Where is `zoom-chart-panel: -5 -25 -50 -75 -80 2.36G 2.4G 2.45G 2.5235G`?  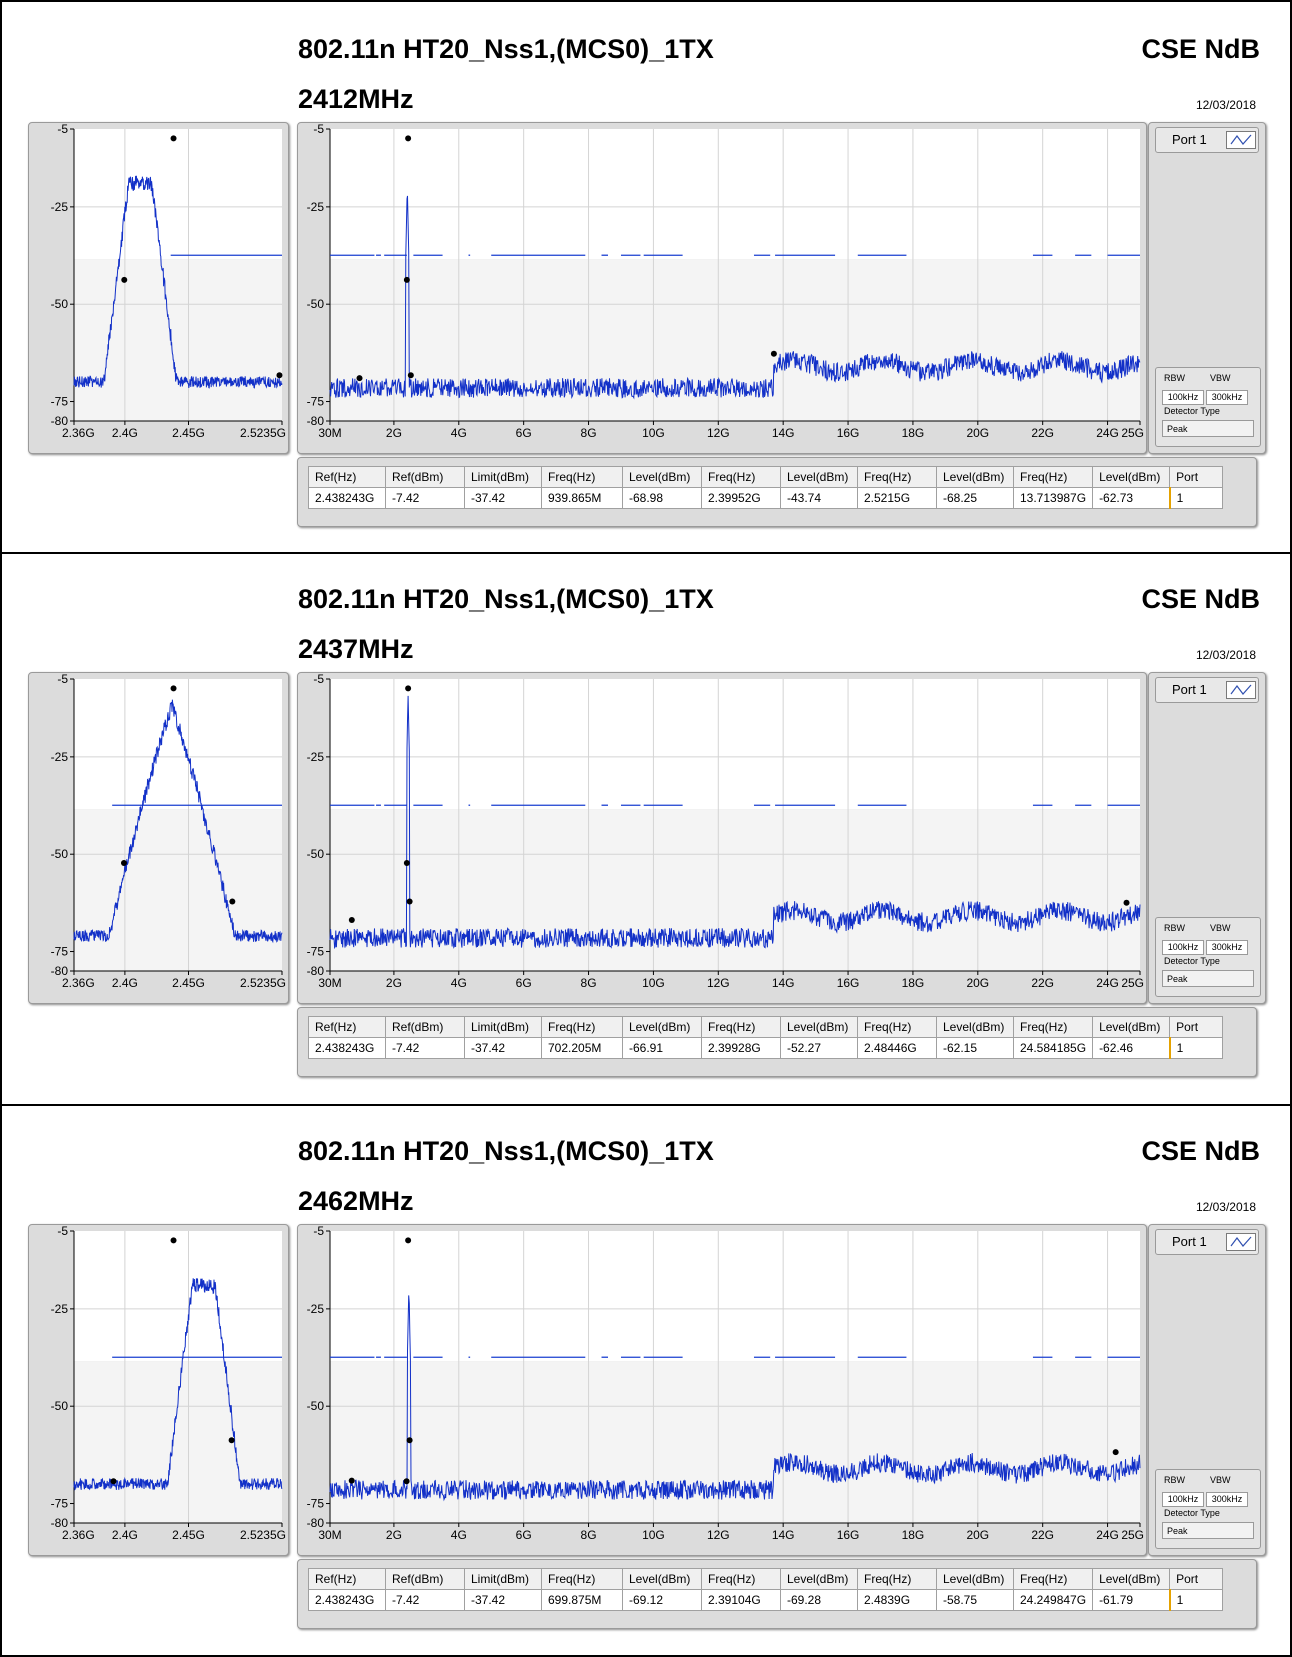 zoom-chart-panel: -5 -25 -50 -75 -80 2.36G 2.4G 2.45G 2.5235G is located at coordinates (158, 1390).